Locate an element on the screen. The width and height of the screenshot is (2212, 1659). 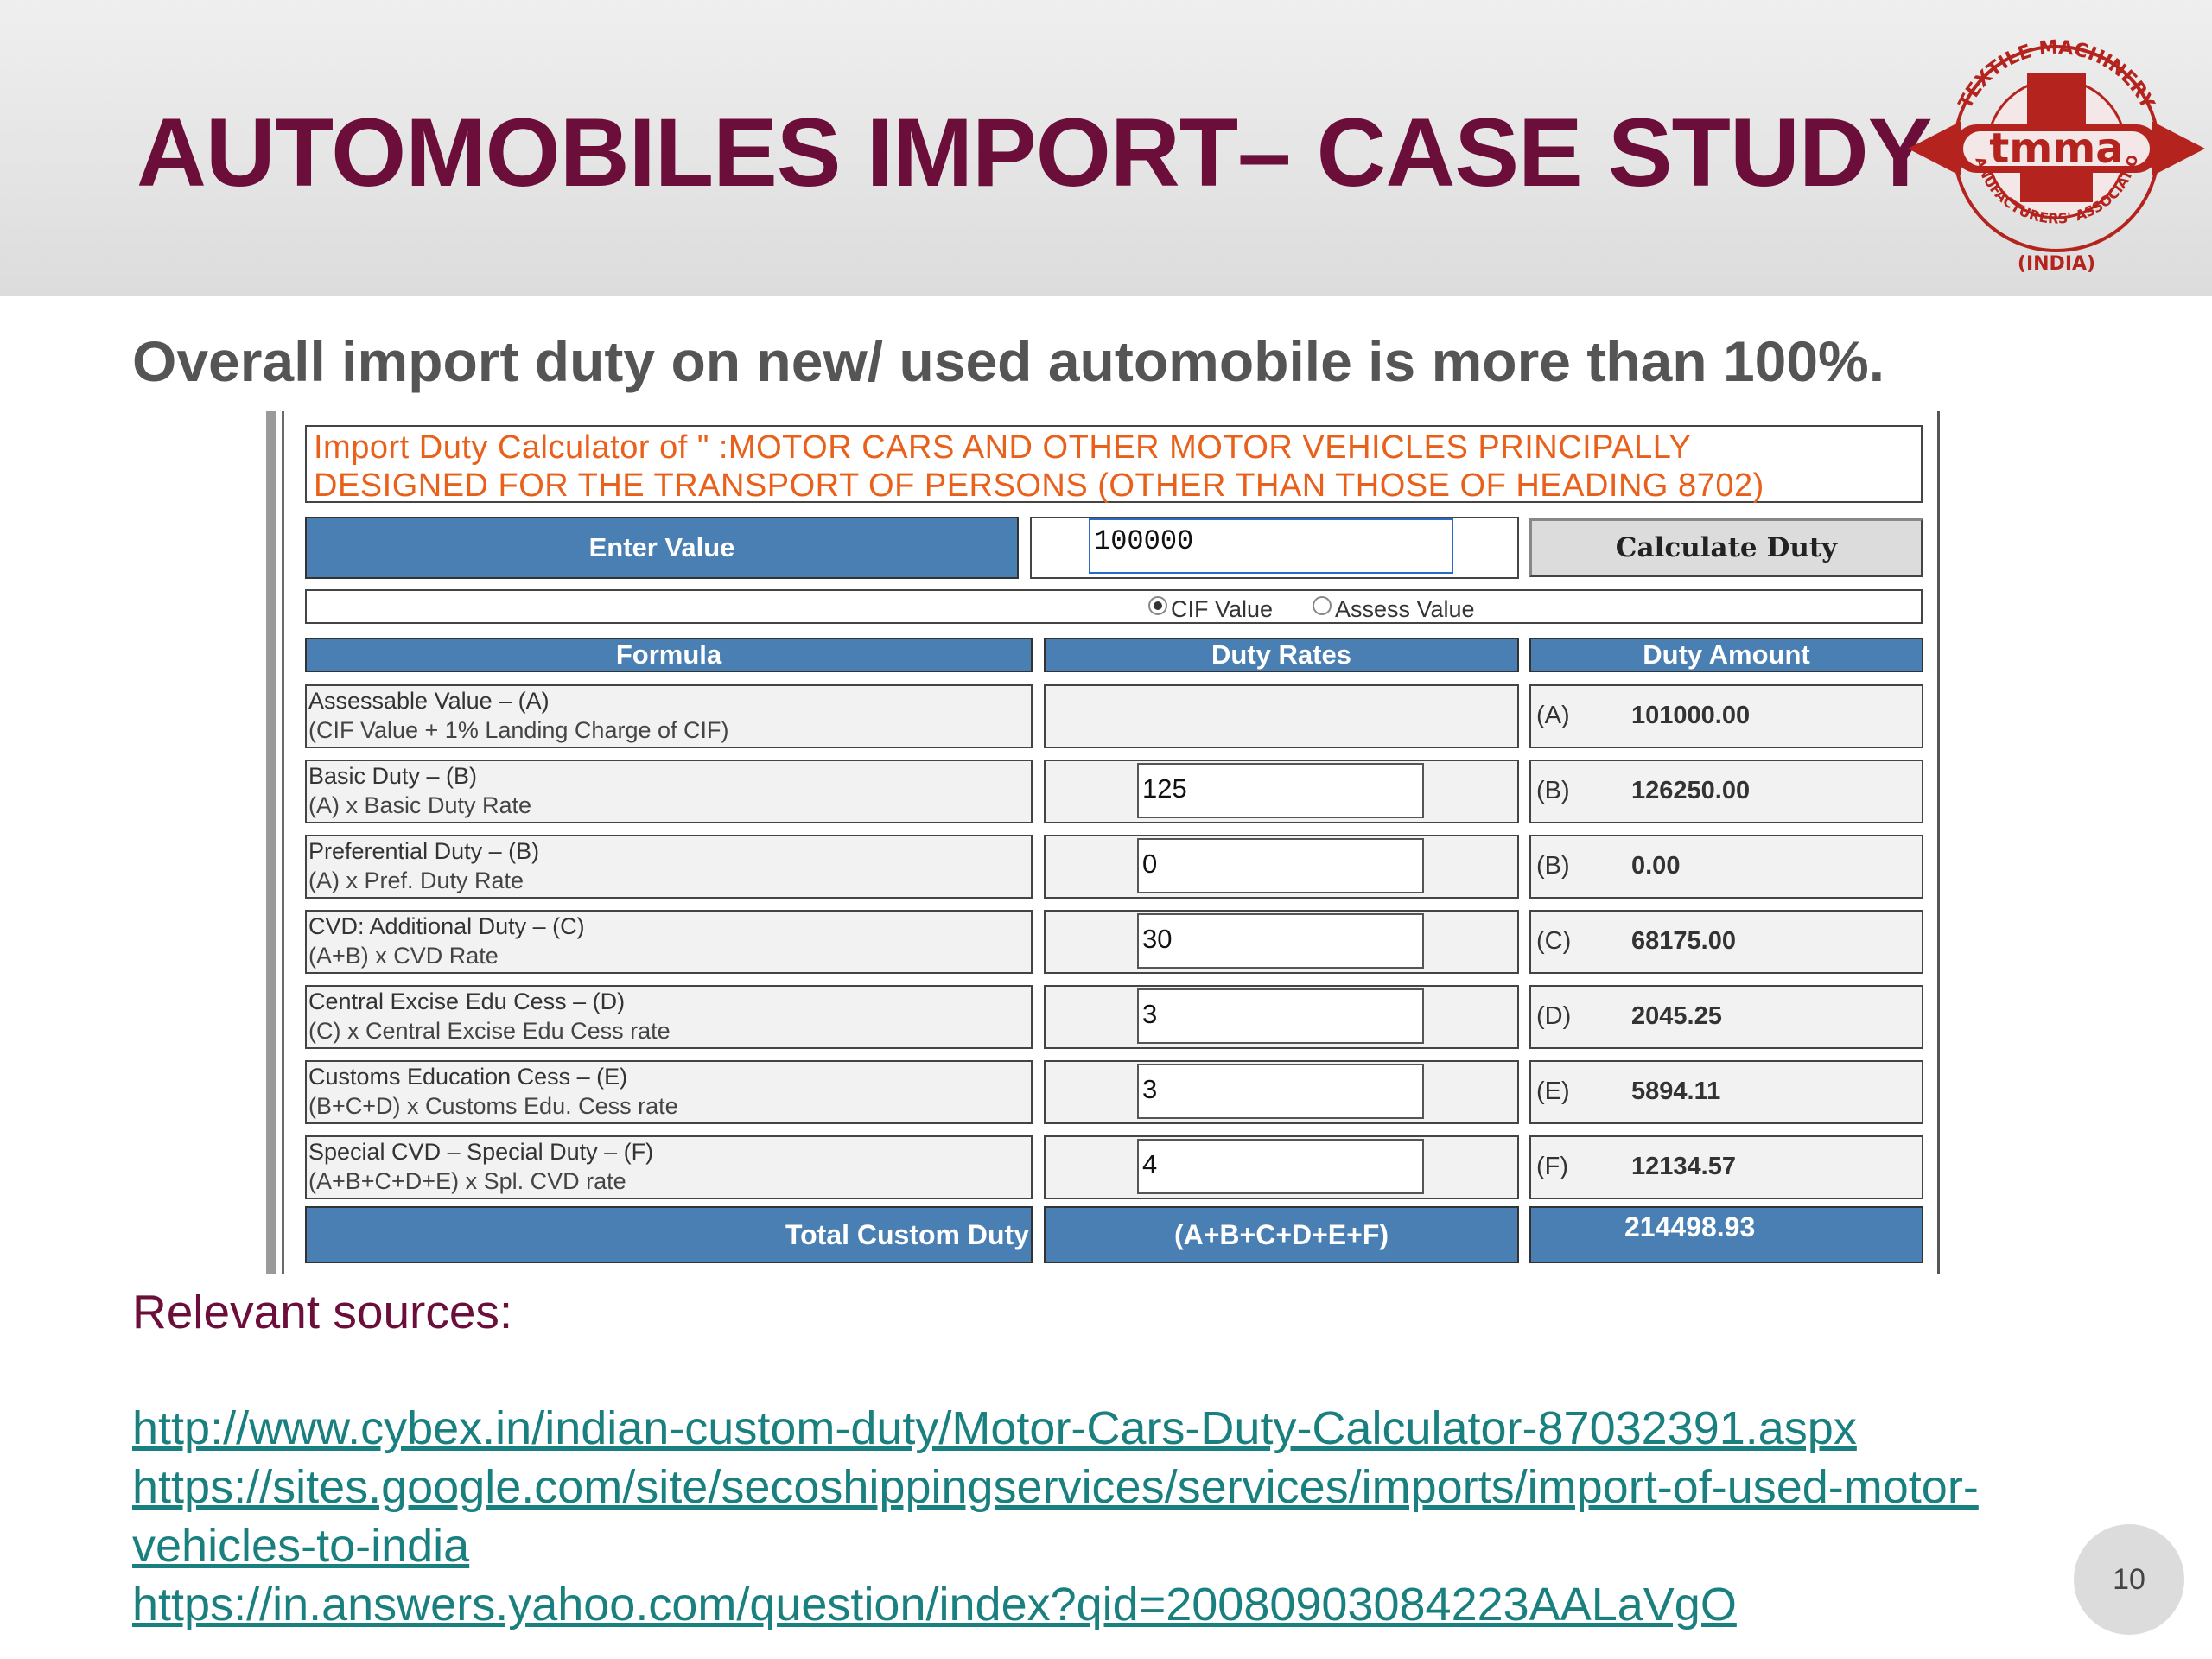
row-name: Customs Education Cess – (E) is located at coordinates (468, 1077).